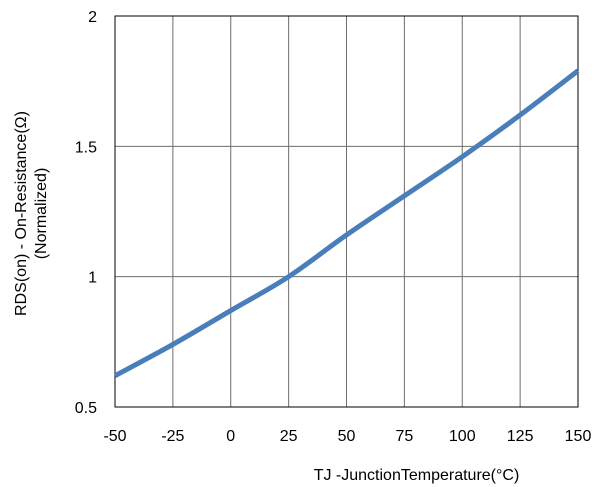 The image size is (598, 487). I want to click on x-tick-label: 100, so click(462, 436).